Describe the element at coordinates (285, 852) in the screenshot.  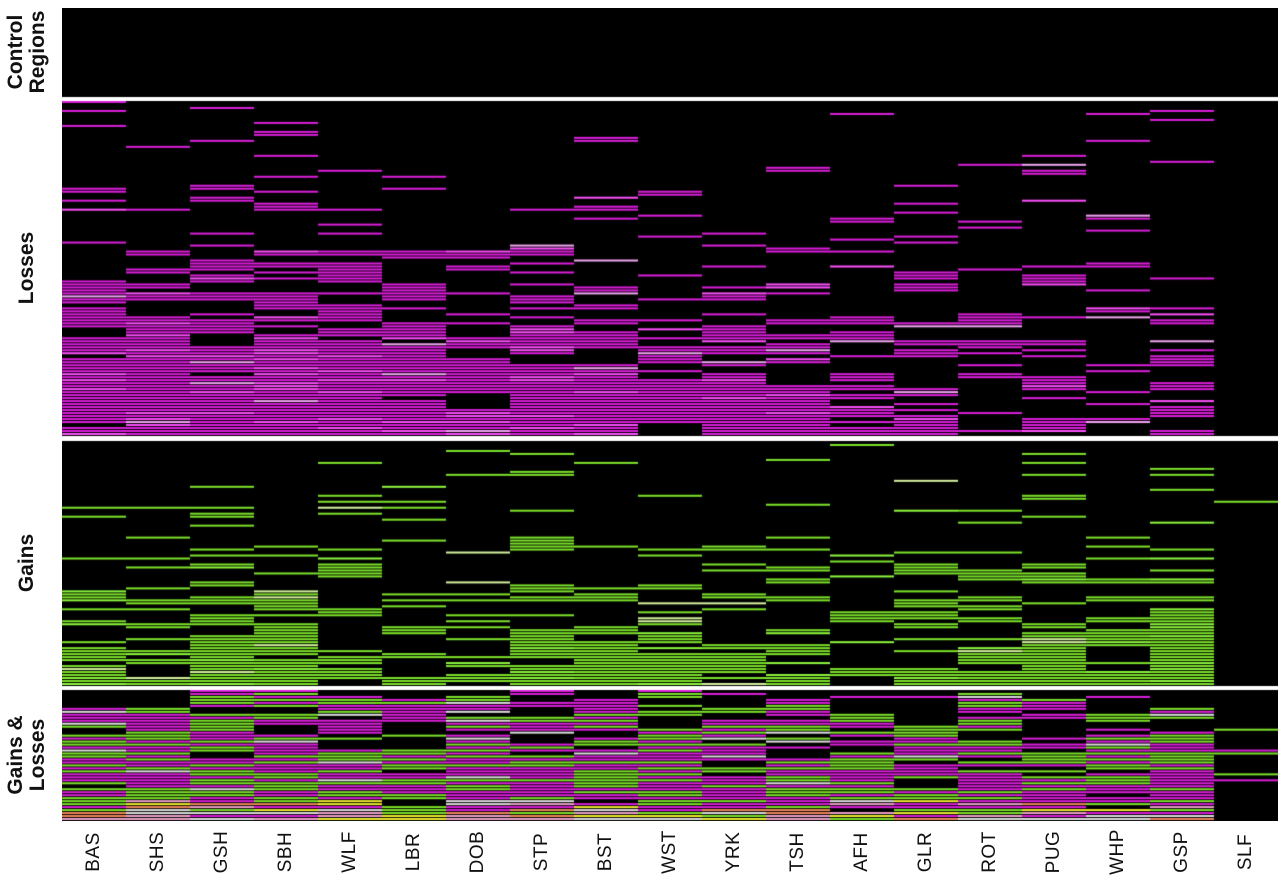
I see `x-axis-label-sbh: SBH` at that location.